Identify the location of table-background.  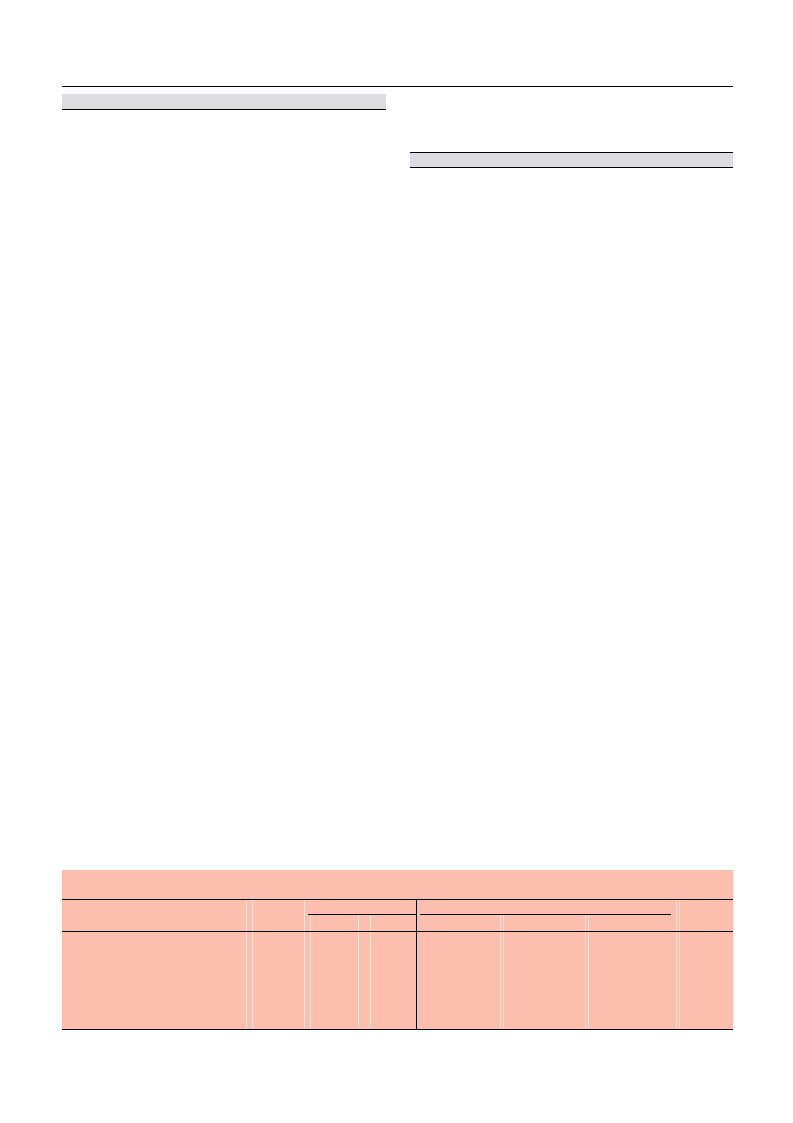
(397, 949).